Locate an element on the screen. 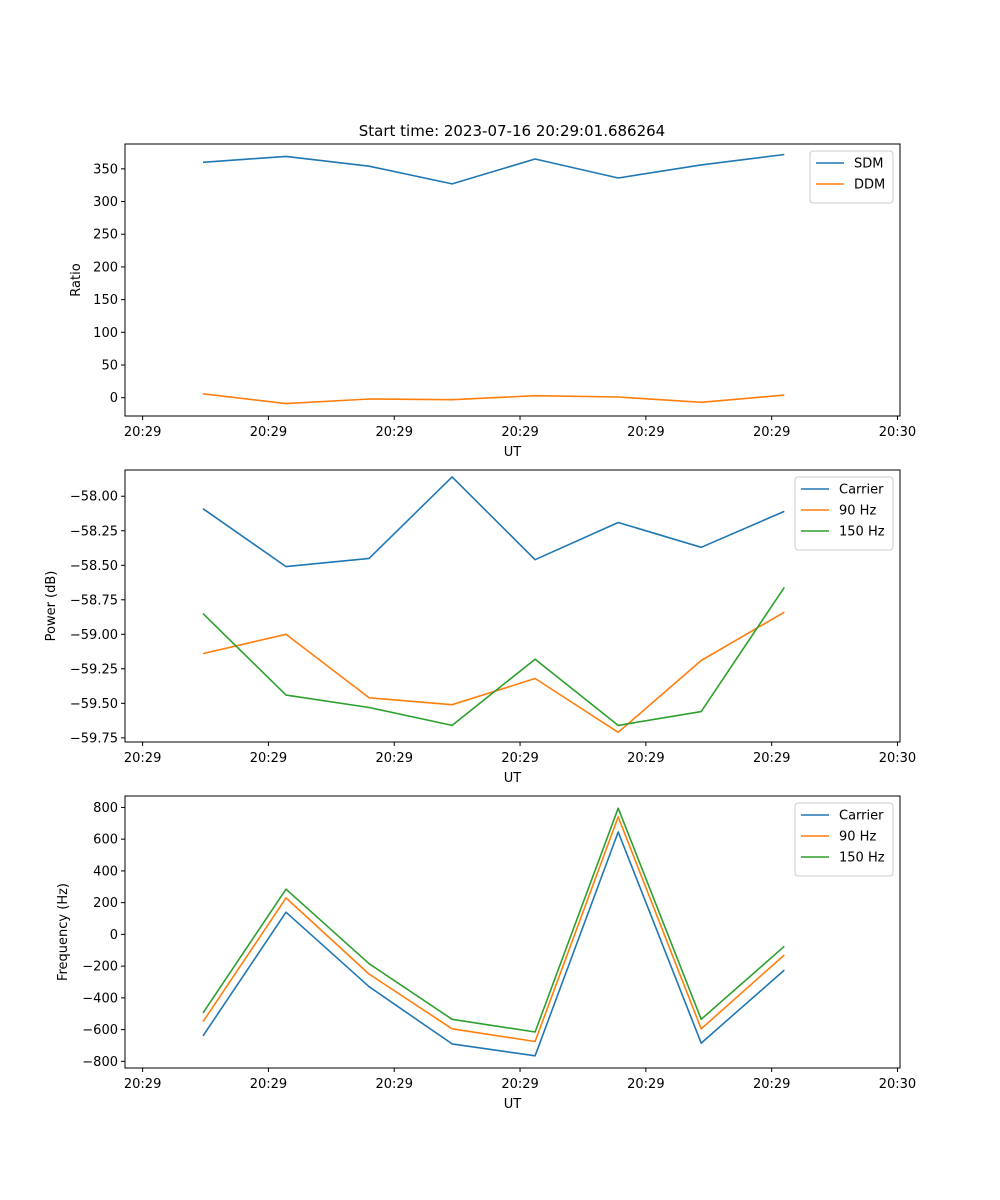 This screenshot has height=1200, width=1000. legend-label: DDM is located at coordinates (869, 185).